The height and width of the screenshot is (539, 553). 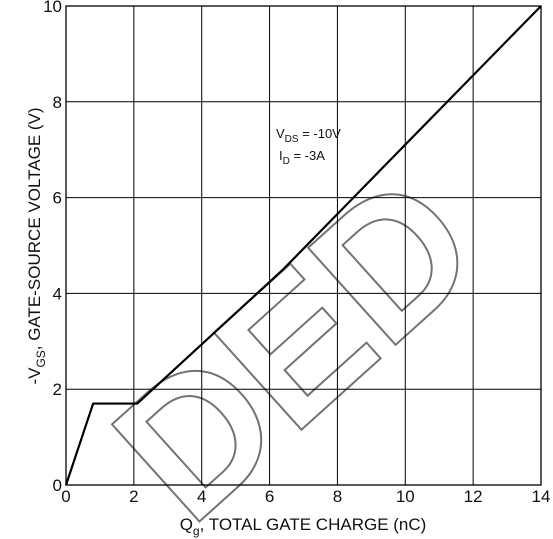 What do you see at coordinates (52, 8) in the screenshot?
I see `y-tick-label: 10` at bounding box center [52, 8].